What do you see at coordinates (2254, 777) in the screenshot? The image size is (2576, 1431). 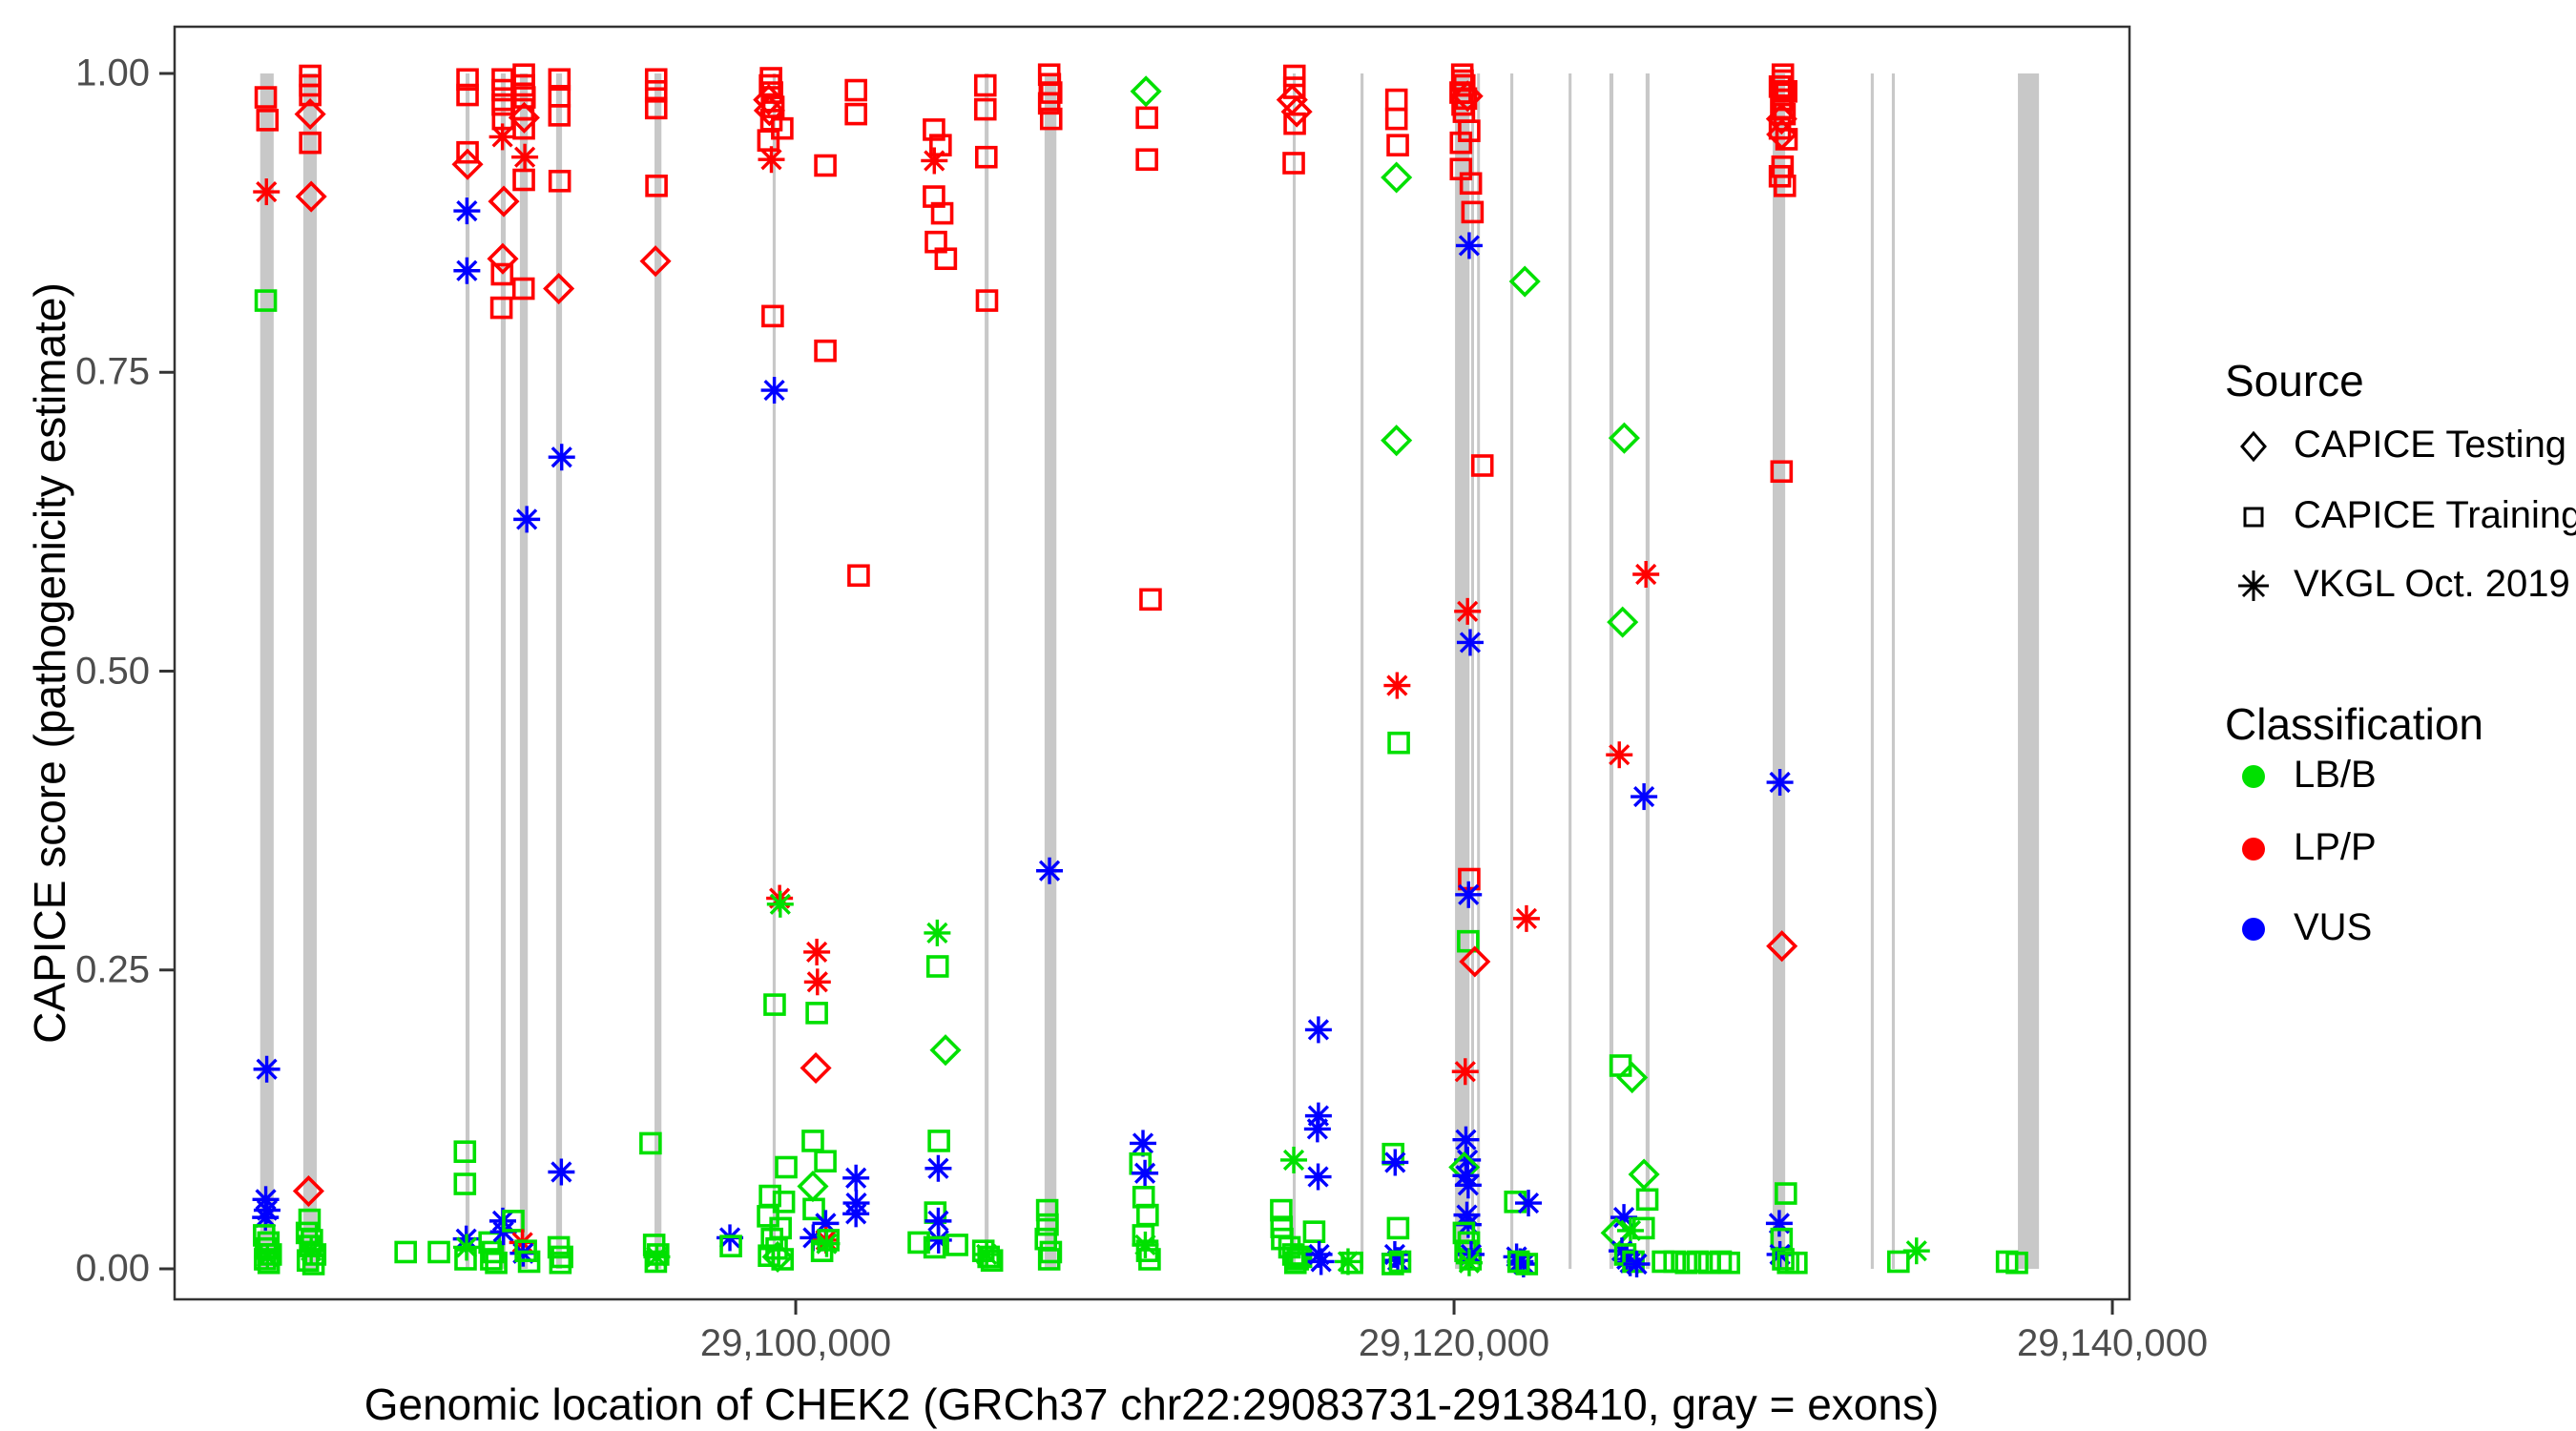 I see `lbb-dot-icon` at bounding box center [2254, 777].